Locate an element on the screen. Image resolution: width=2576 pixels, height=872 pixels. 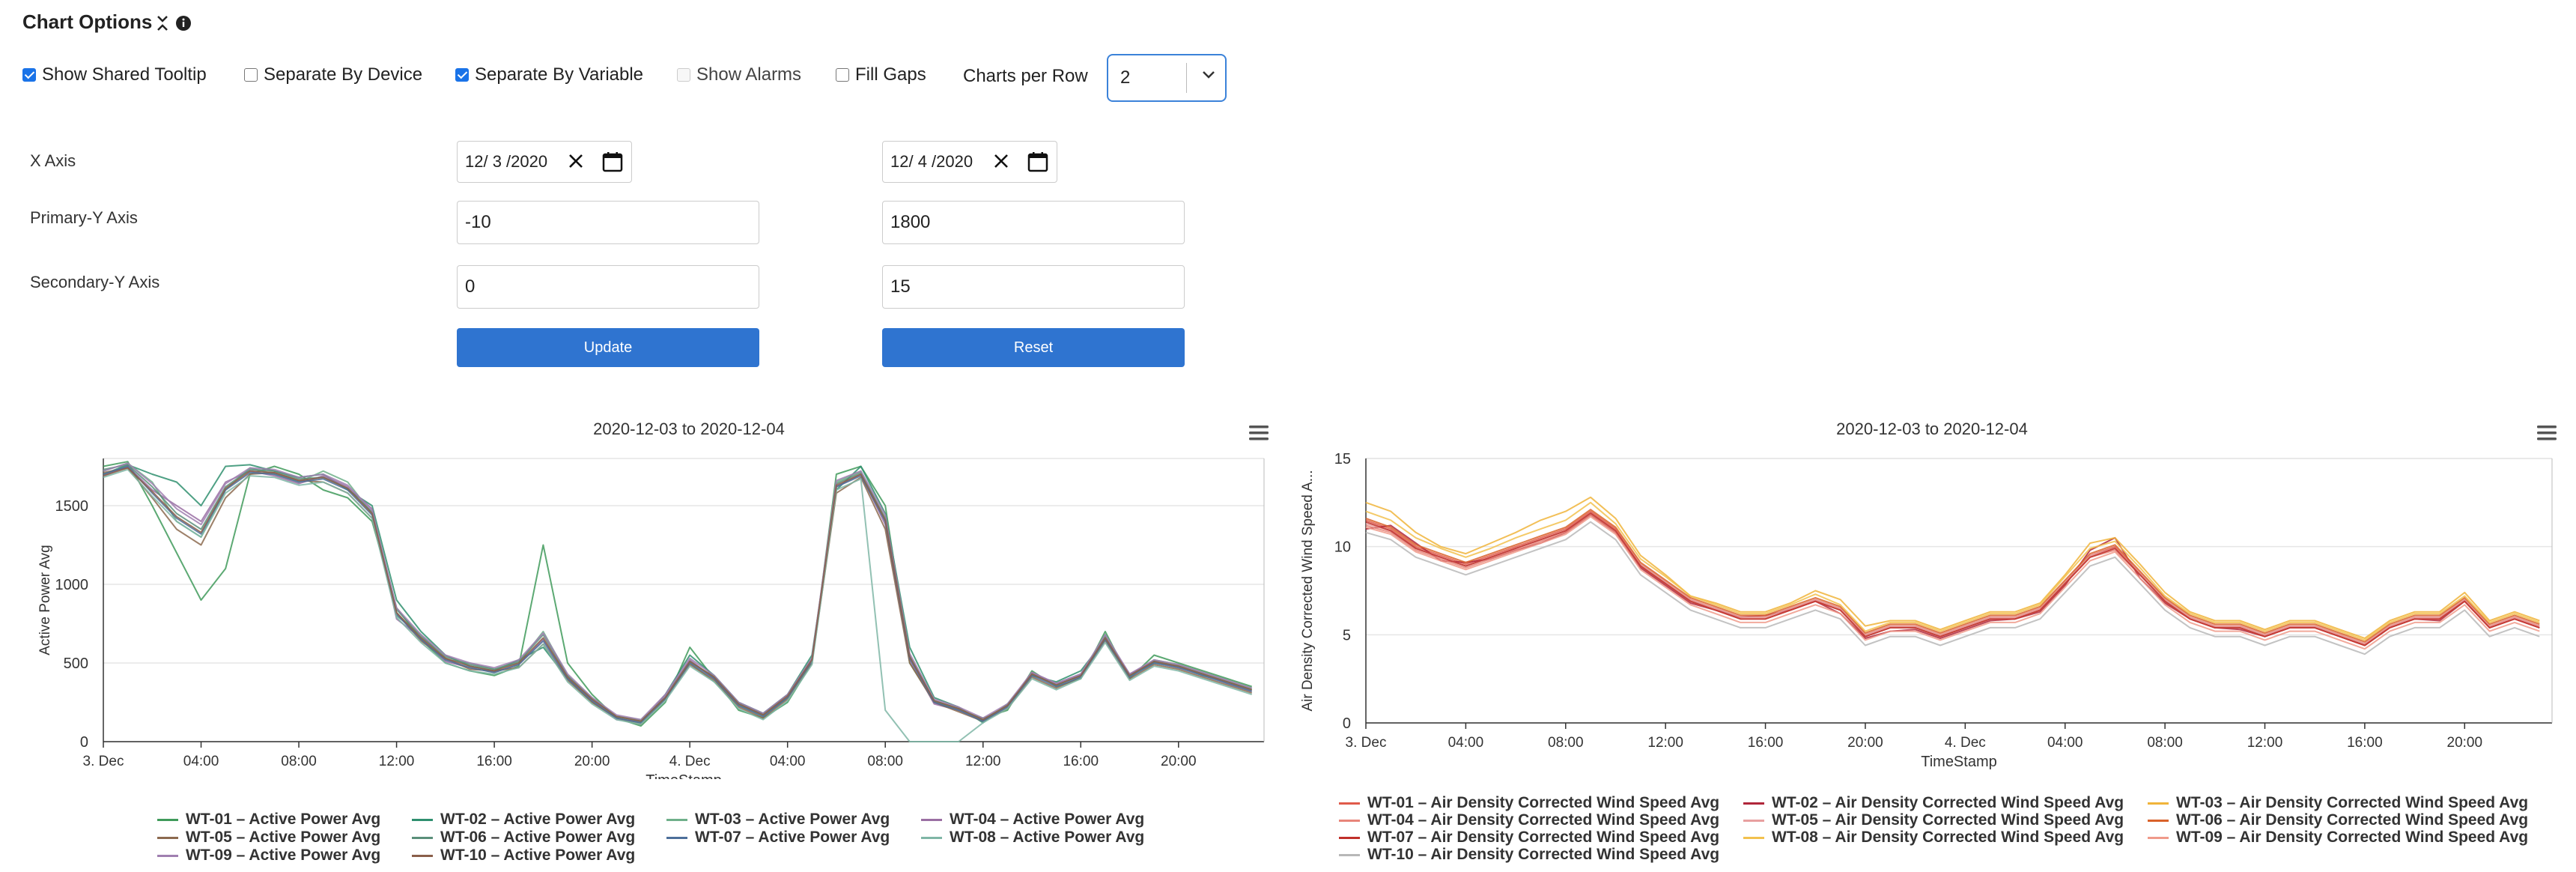
show-alarms-checkbox is located at coordinates (683, 75).